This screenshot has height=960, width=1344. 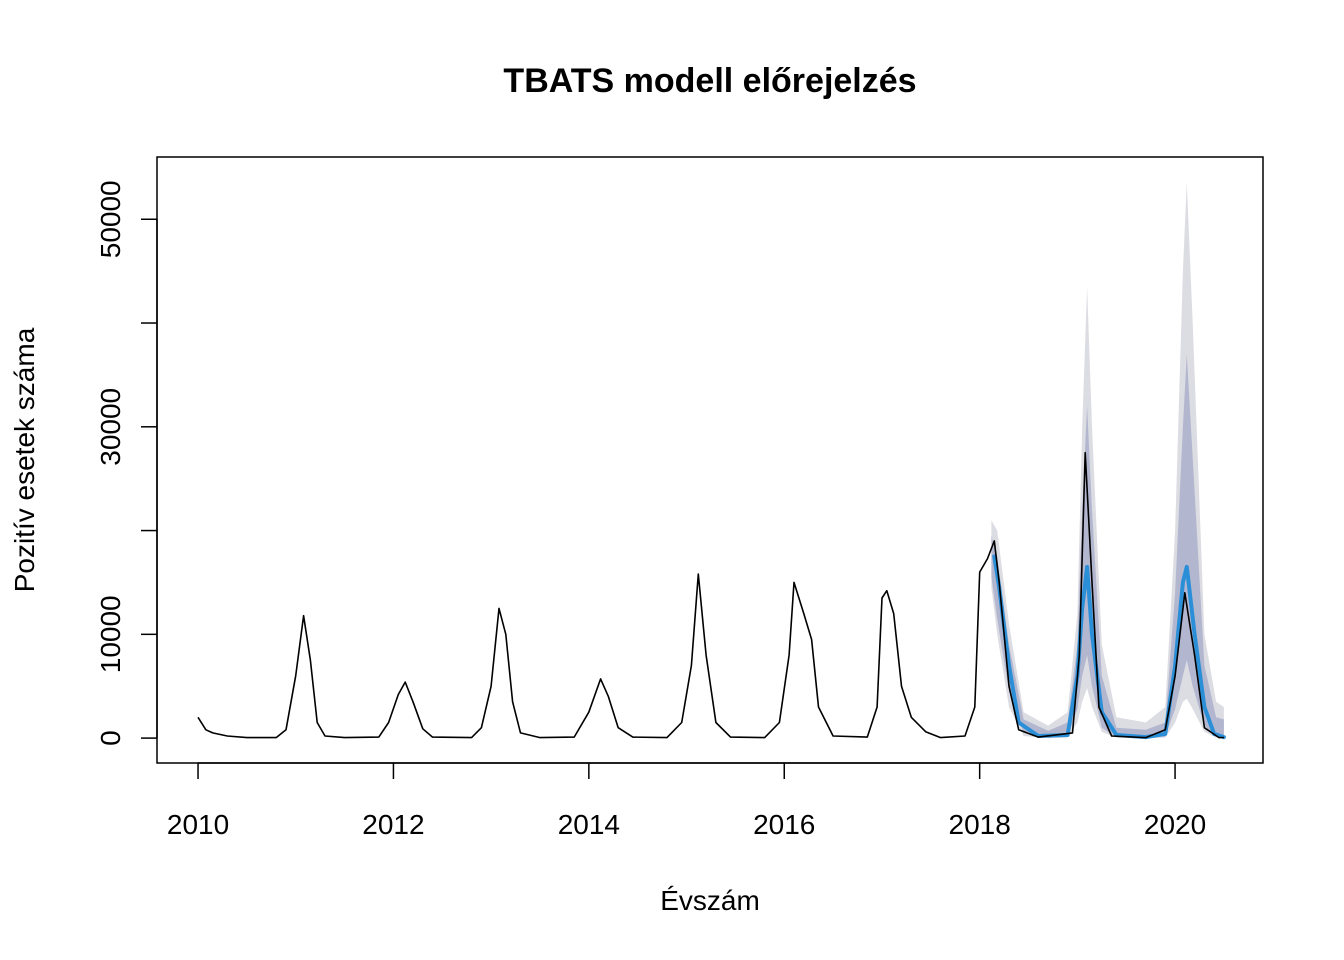 I want to click on x-tick-label: 2014, so click(x=589, y=824).